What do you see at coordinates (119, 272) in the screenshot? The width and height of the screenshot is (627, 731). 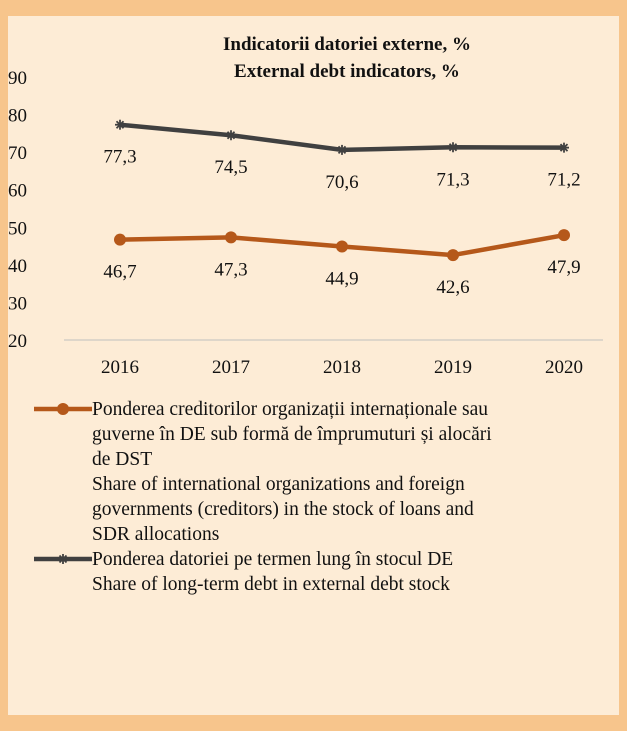 I see `data-label: 46,7` at bounding box center [119, 272].